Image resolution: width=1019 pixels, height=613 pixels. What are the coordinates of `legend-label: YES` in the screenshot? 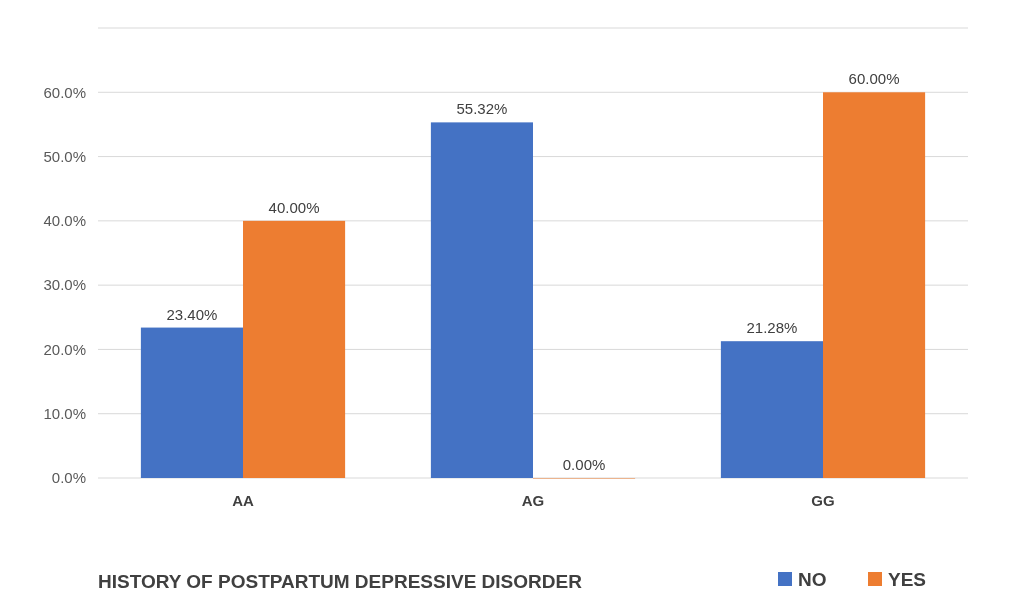 It's located at (907, 579).